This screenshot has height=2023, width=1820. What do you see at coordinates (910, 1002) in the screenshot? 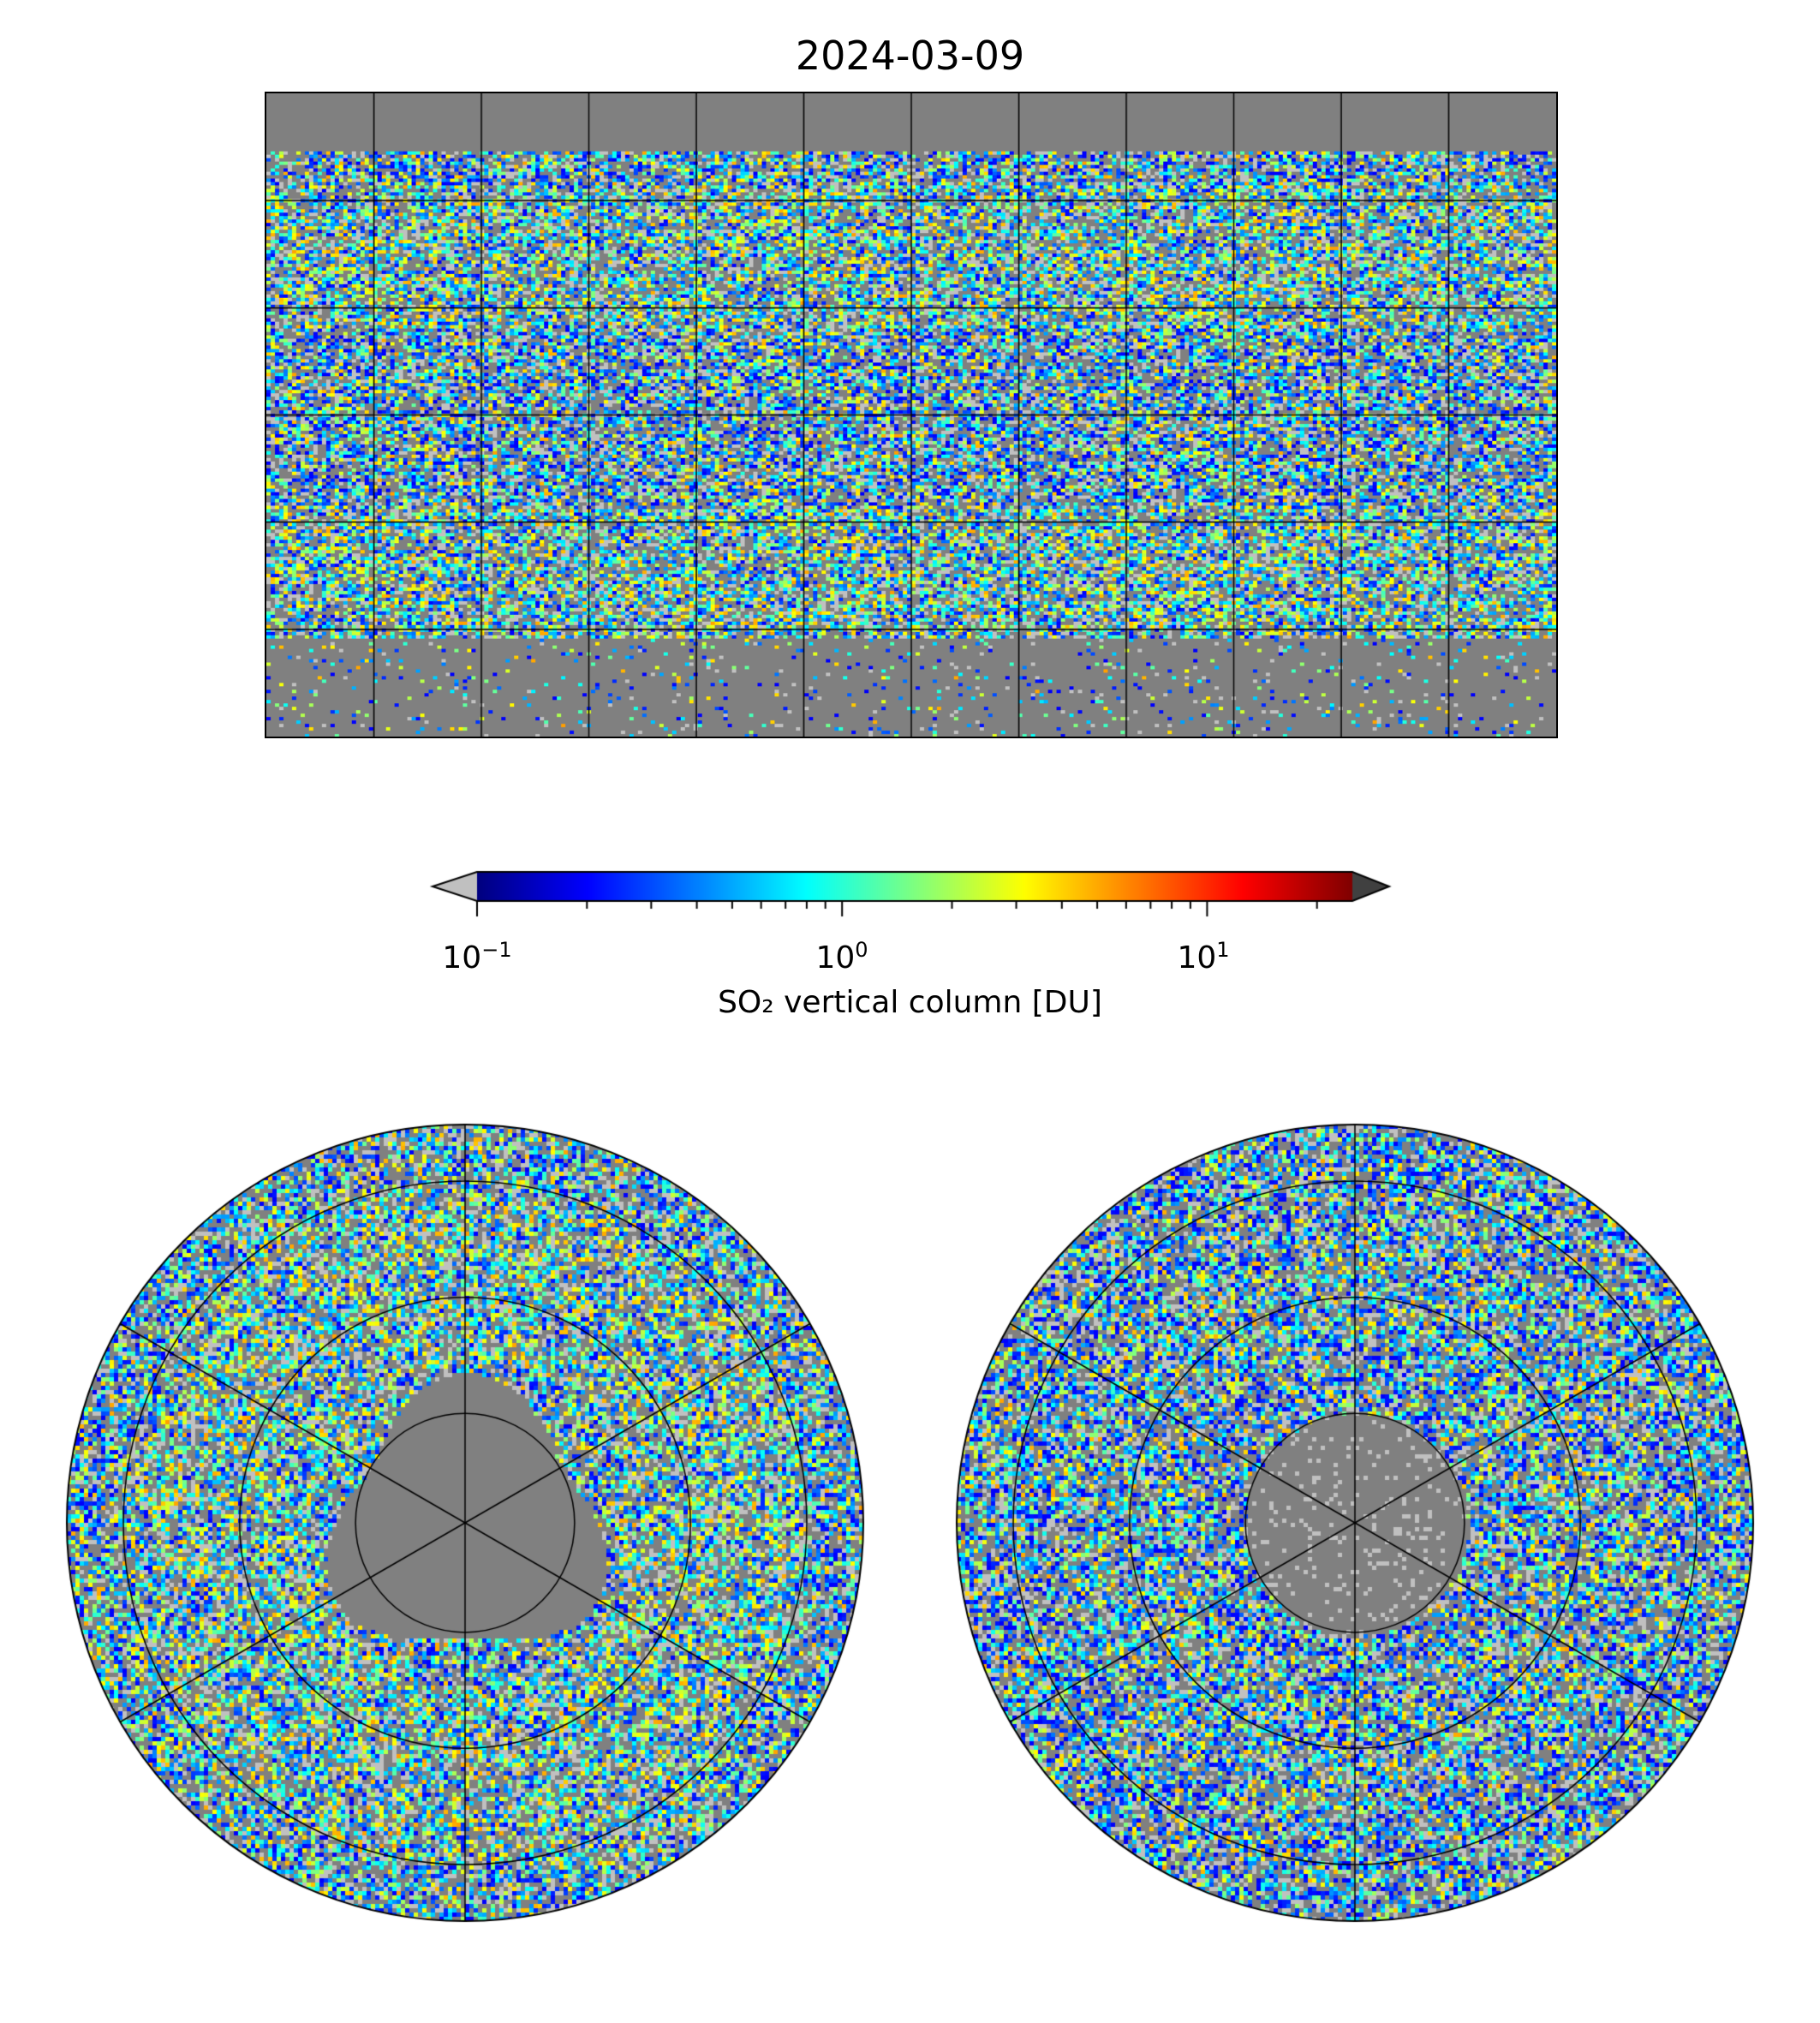
I see `colorbar-label: SO₂ vertical column [DU]` at bounding box center [910, 1002].